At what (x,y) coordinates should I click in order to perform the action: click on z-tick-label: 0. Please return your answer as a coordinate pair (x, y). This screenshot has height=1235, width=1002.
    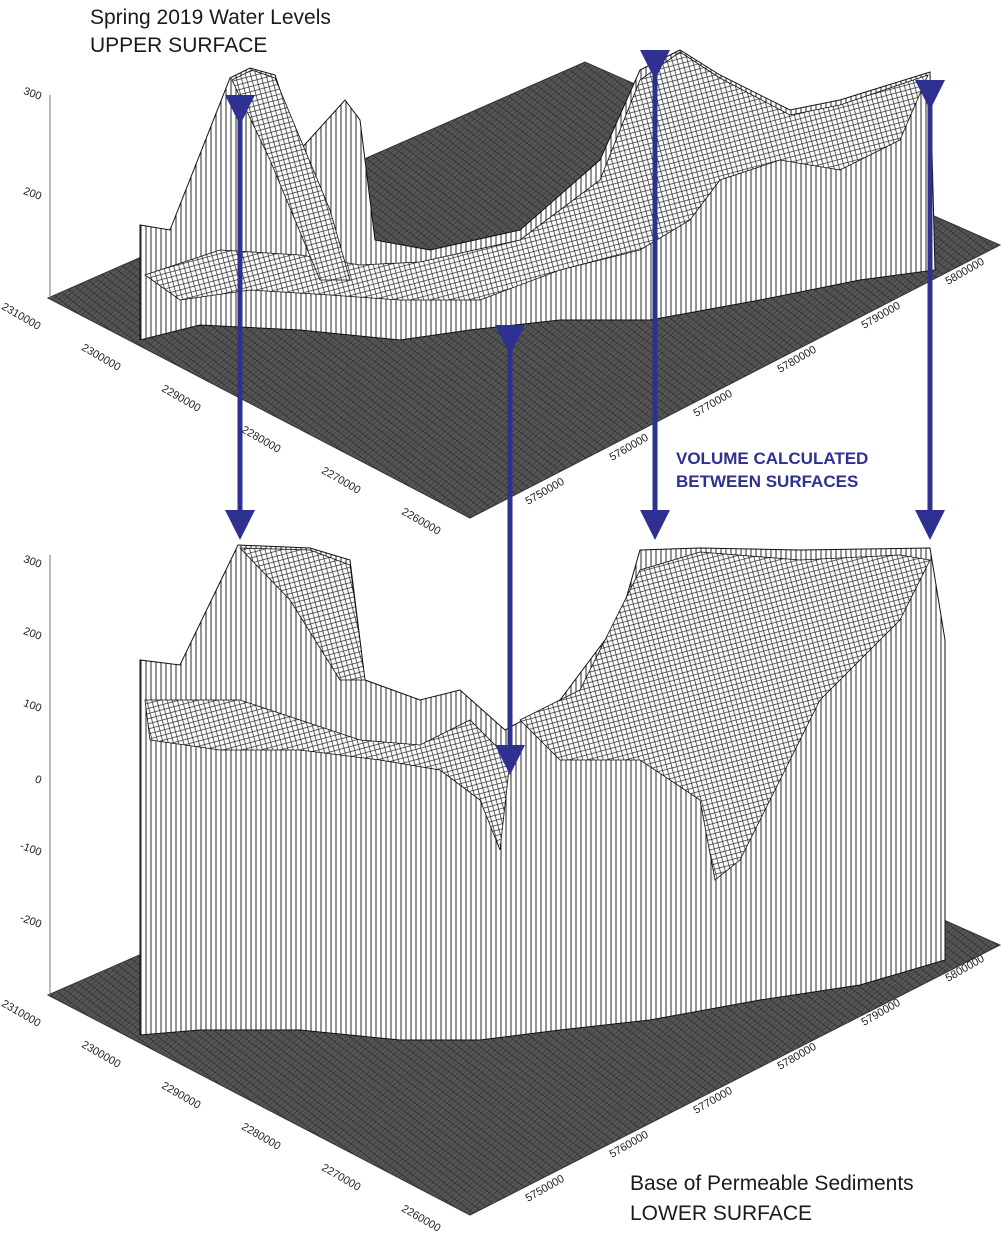
    Looking at the image, I should click on (38, 779).